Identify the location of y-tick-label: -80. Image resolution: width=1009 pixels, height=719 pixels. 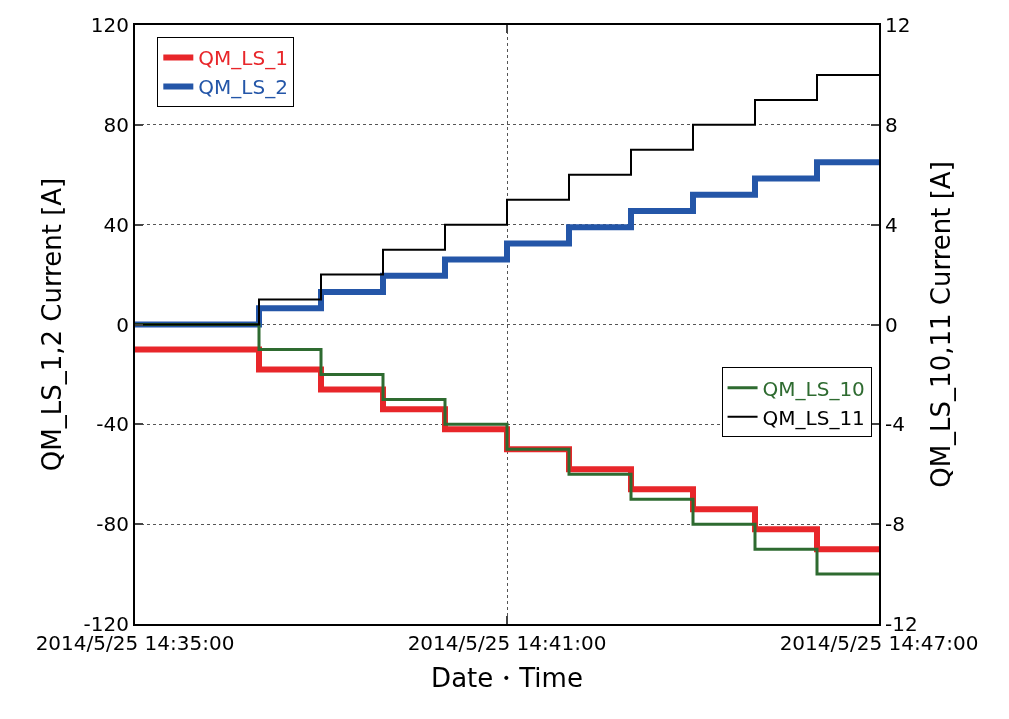
(112, 524).